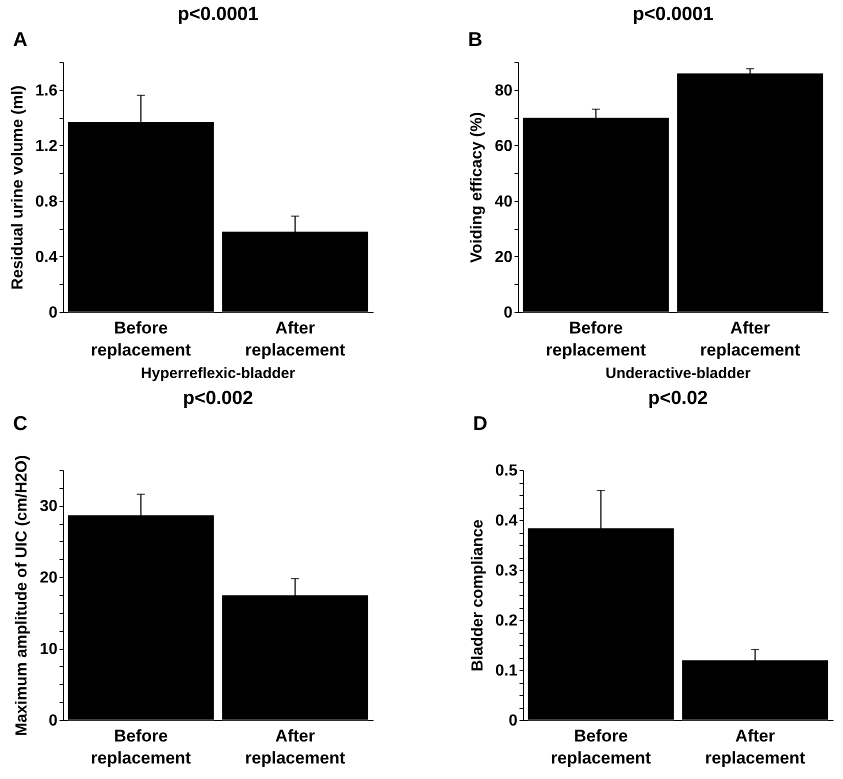 Image resolution: width=843 pixels, height=779 pixels. I want to click on y-axis-title: Maximum amplitude of UIC (cm/H2O), so click(22, 595).